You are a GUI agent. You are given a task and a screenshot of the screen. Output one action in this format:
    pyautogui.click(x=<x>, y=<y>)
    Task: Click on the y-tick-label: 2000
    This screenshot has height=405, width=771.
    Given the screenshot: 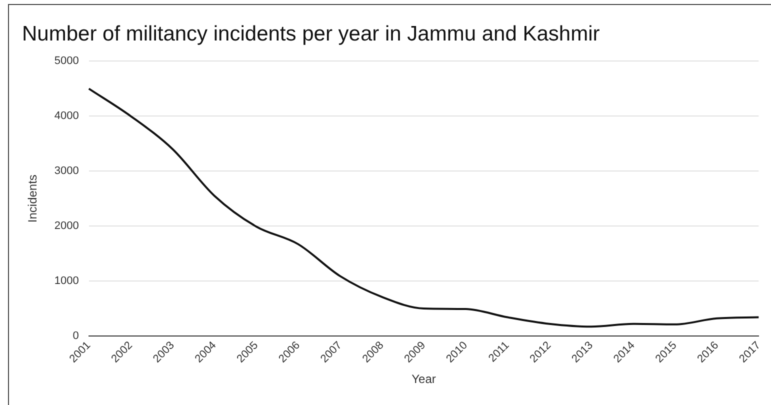 What is the action you would take?
    pyautogui.click(x=66, y=226)
    